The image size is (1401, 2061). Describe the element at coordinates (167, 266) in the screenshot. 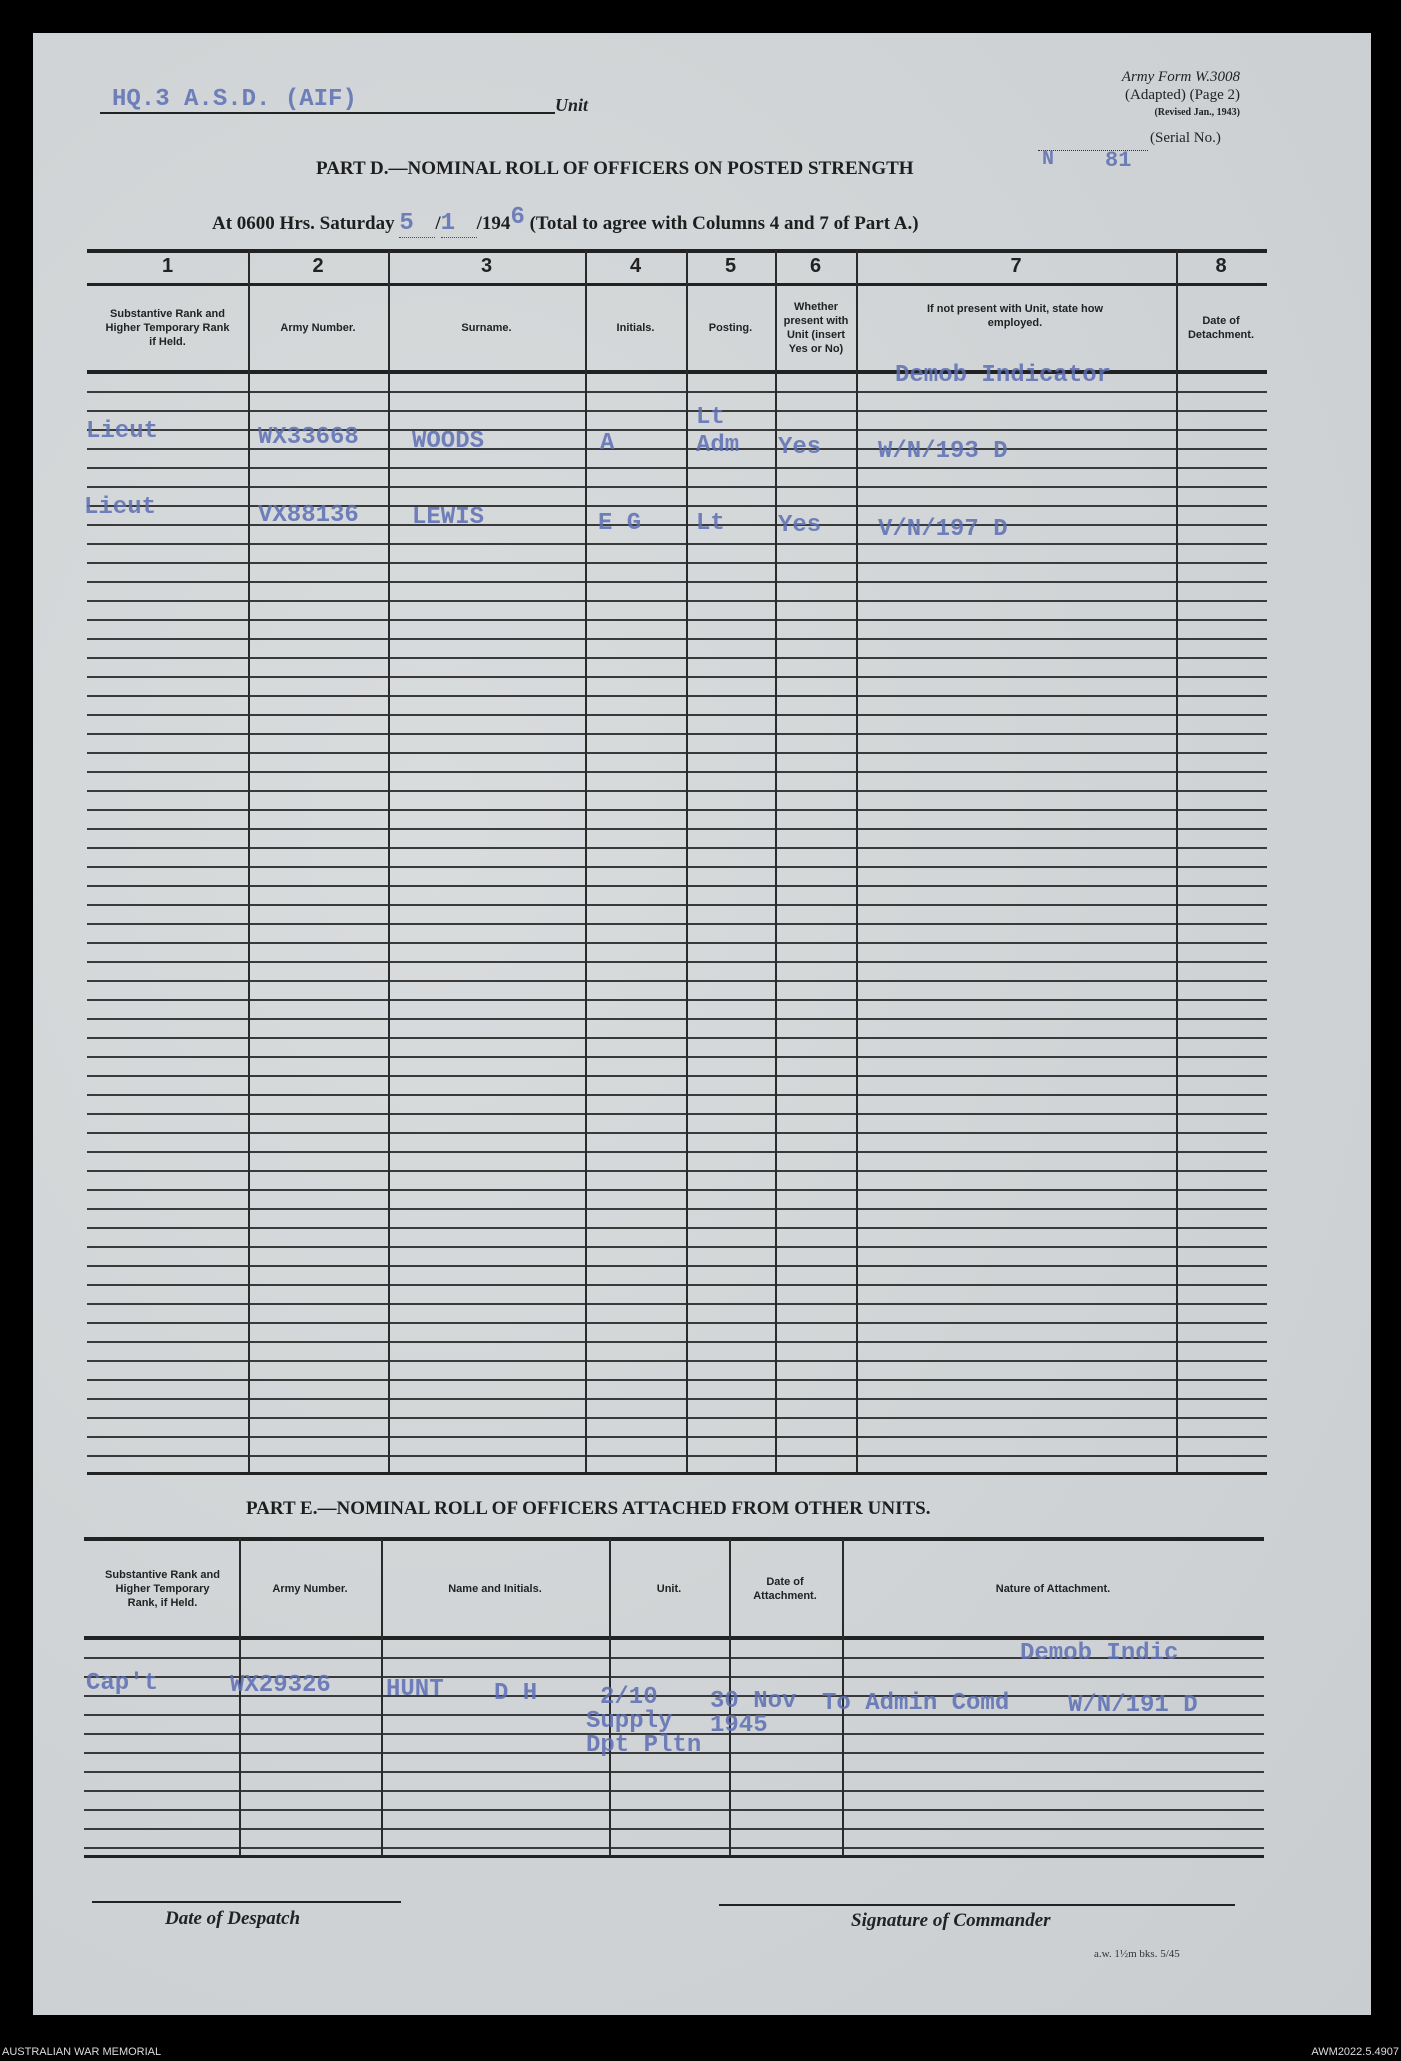

I see `col-number: 1` at that location.